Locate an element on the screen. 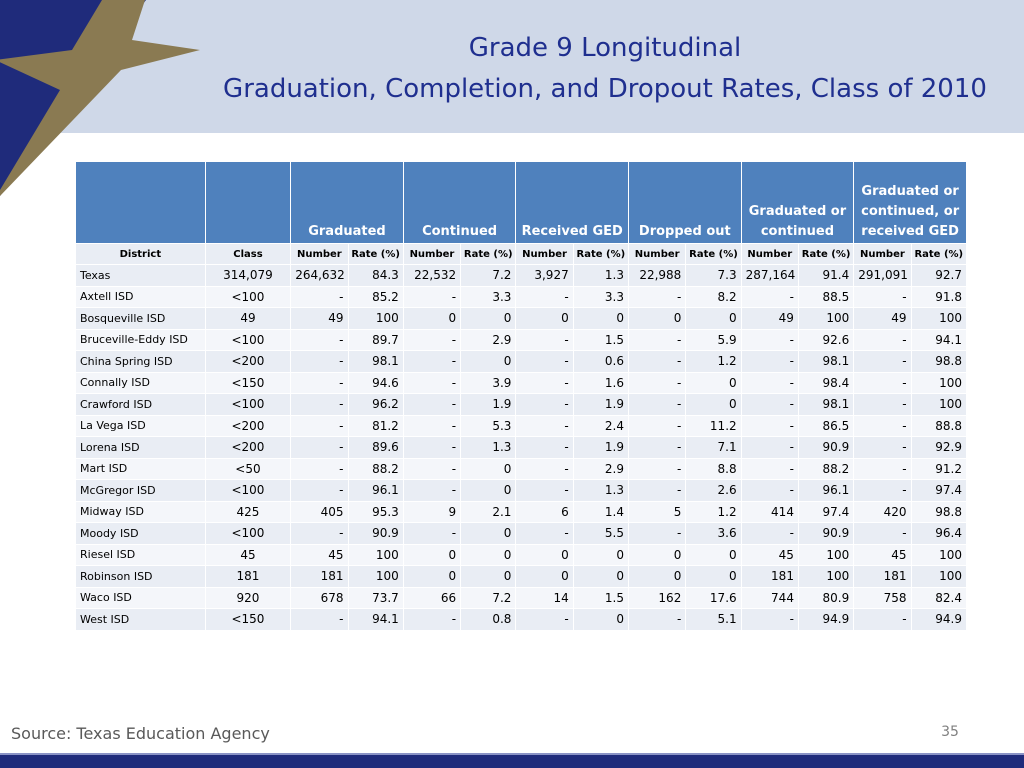 This screenshot has width=1024, height=768. corner-decoration is located at coordinates (100, 98).